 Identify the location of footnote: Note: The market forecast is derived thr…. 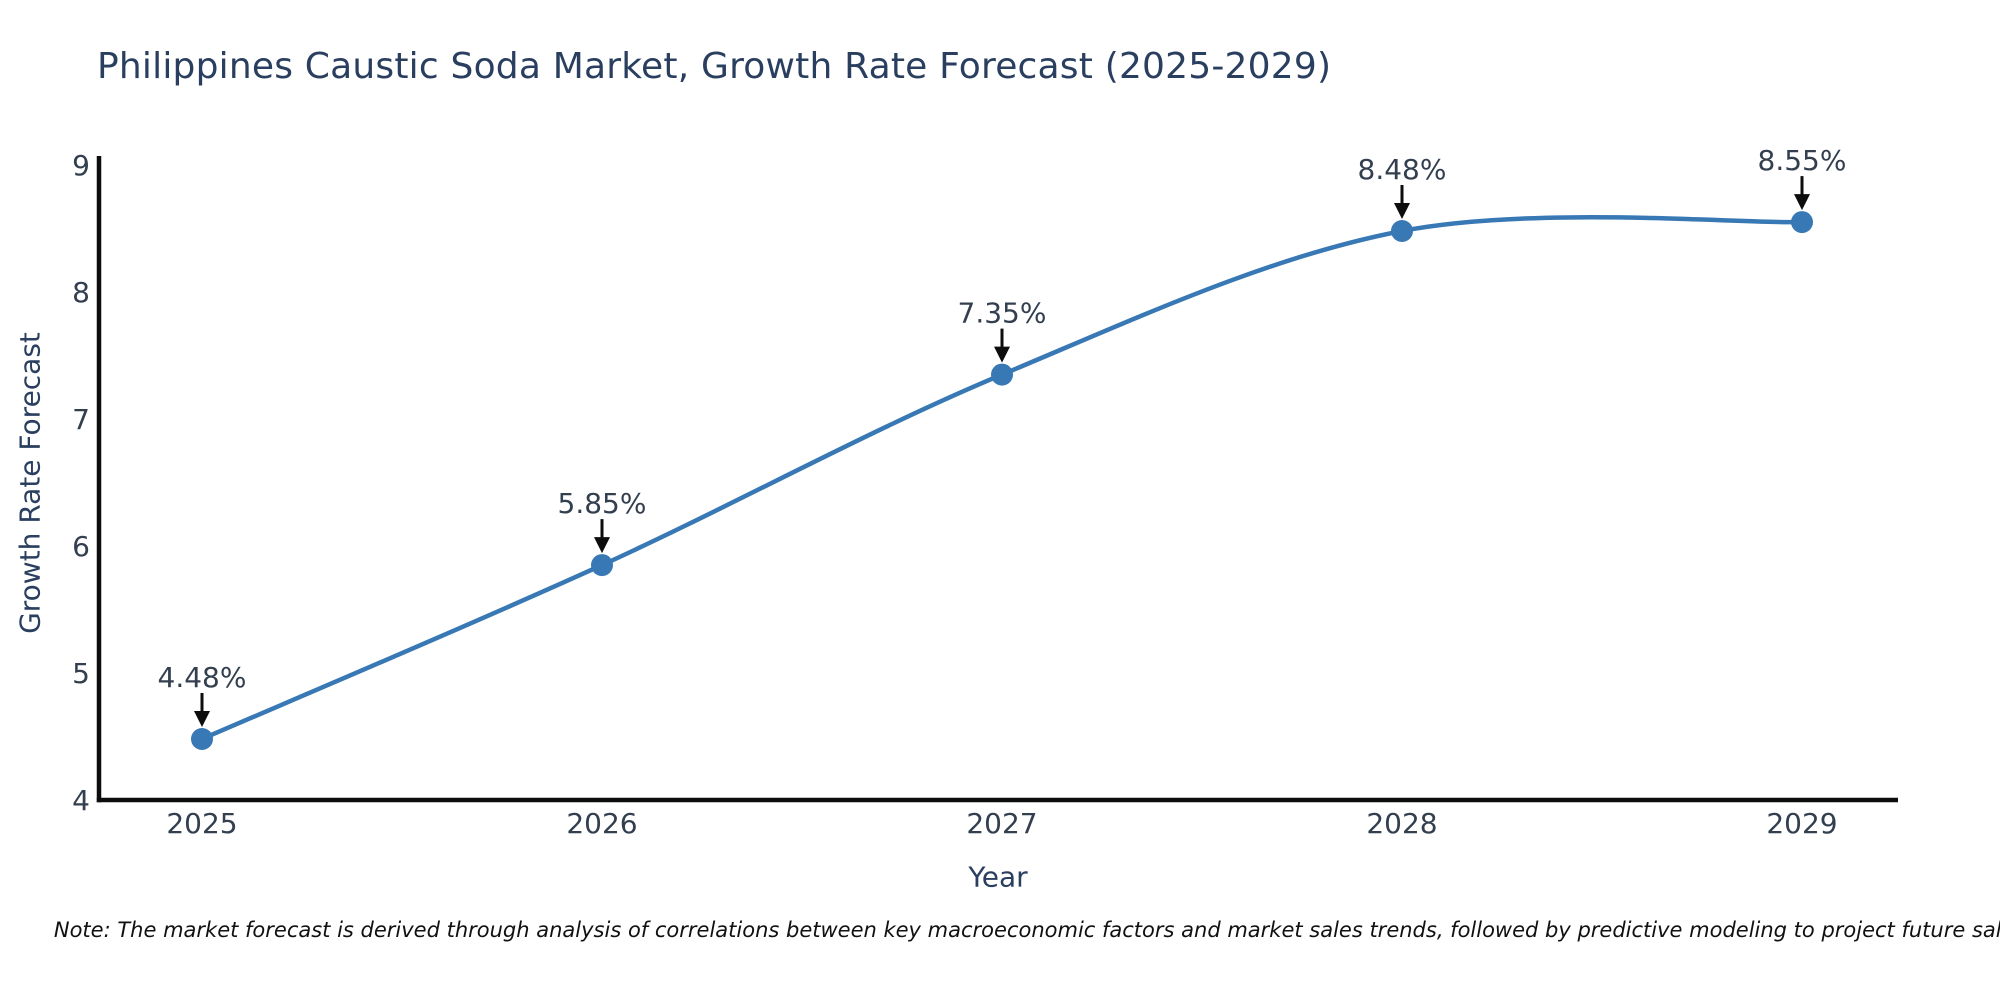
(1026, 930).